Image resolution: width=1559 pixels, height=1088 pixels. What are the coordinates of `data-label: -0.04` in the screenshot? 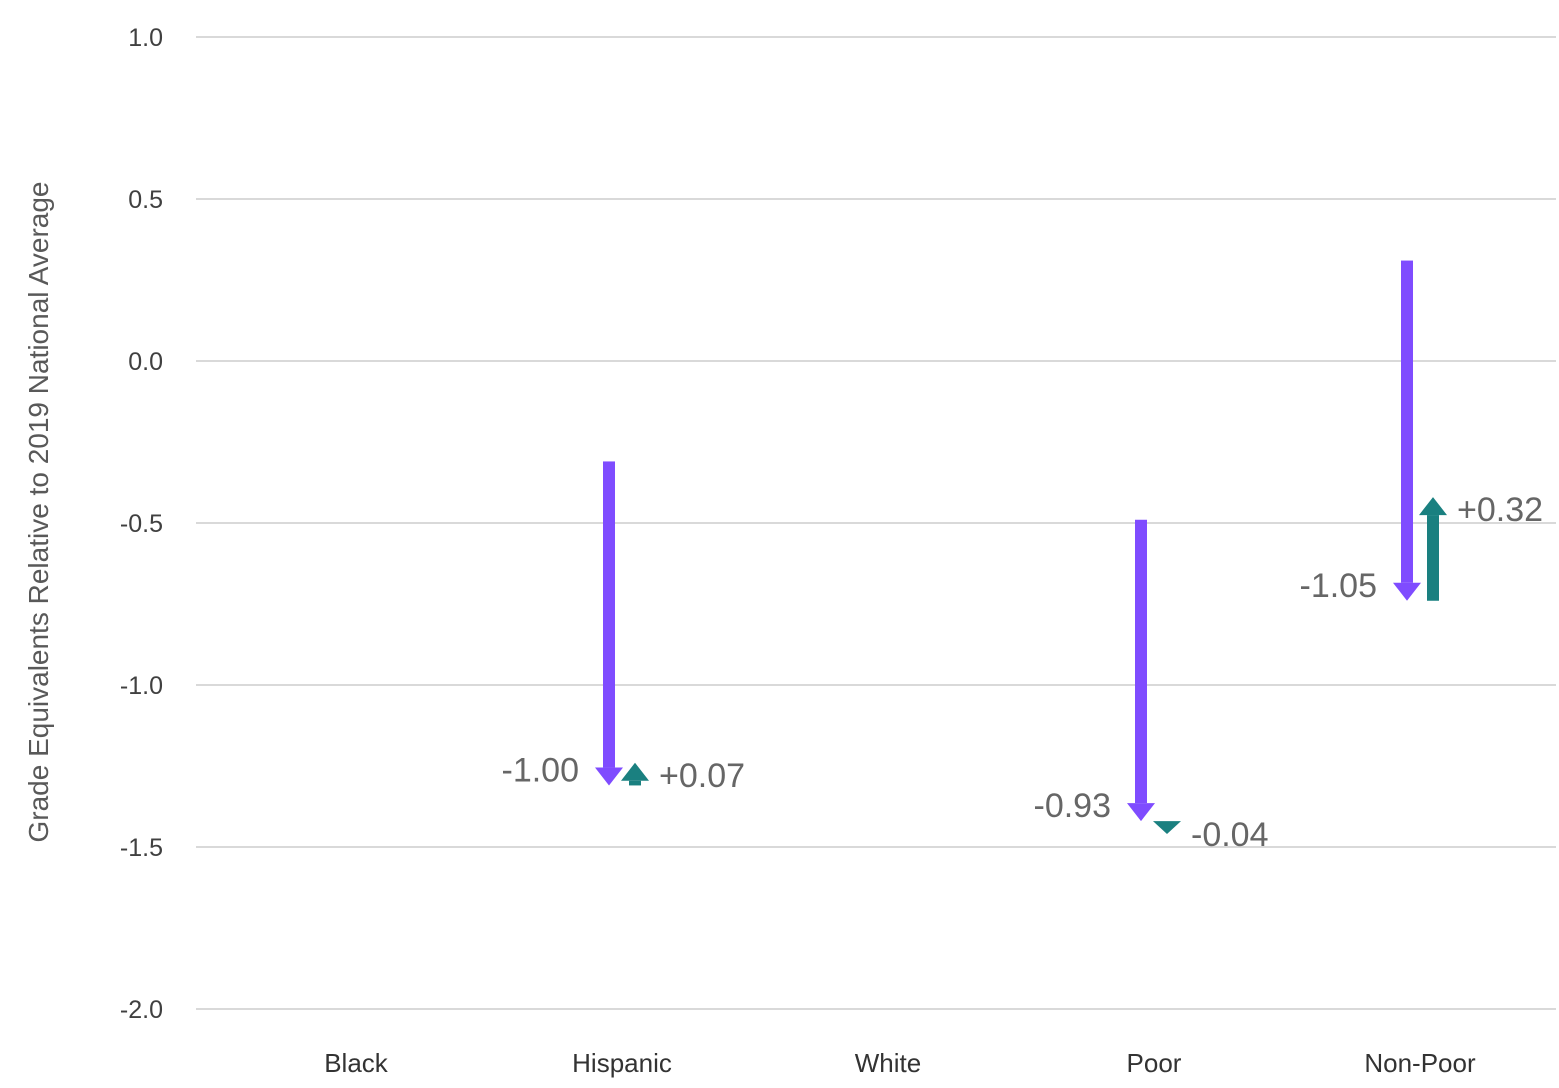 It's located at (1230, 835).